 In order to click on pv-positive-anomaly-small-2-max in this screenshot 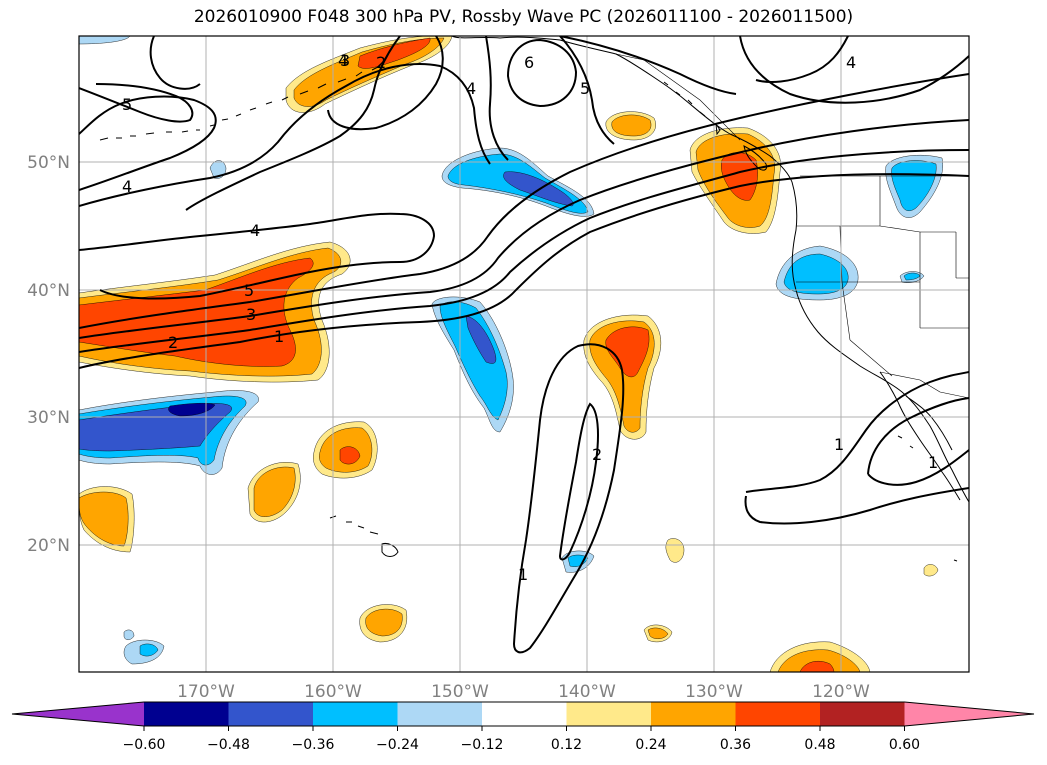, I will do `click(350, 455)`.